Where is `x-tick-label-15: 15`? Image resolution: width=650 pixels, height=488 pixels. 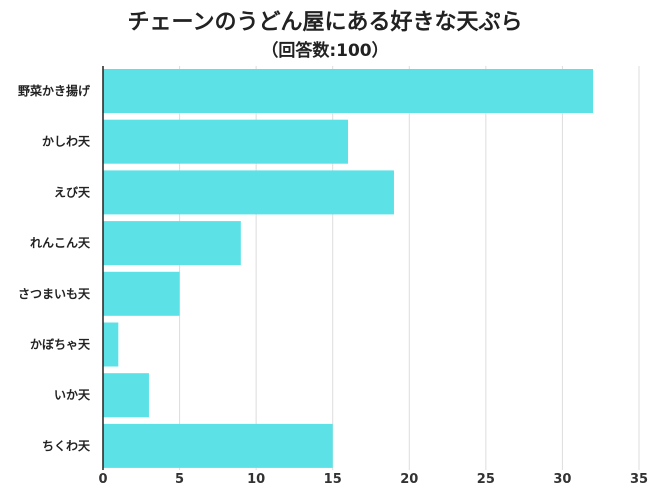
x-tick-label-15: 15 is located at coordinates (333, 479).